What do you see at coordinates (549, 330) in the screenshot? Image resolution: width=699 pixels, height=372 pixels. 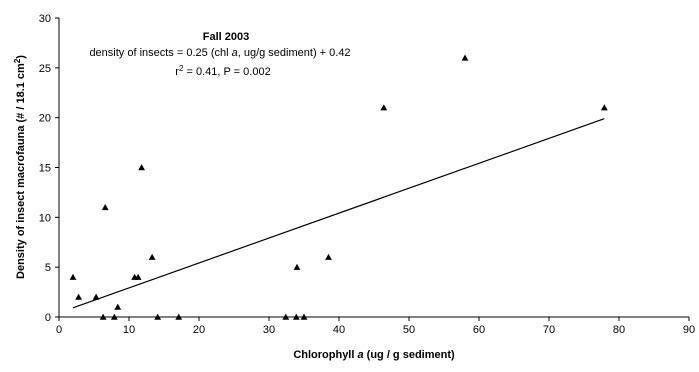 I see `x-tick-label: 70` at bounding box center [549, 330].